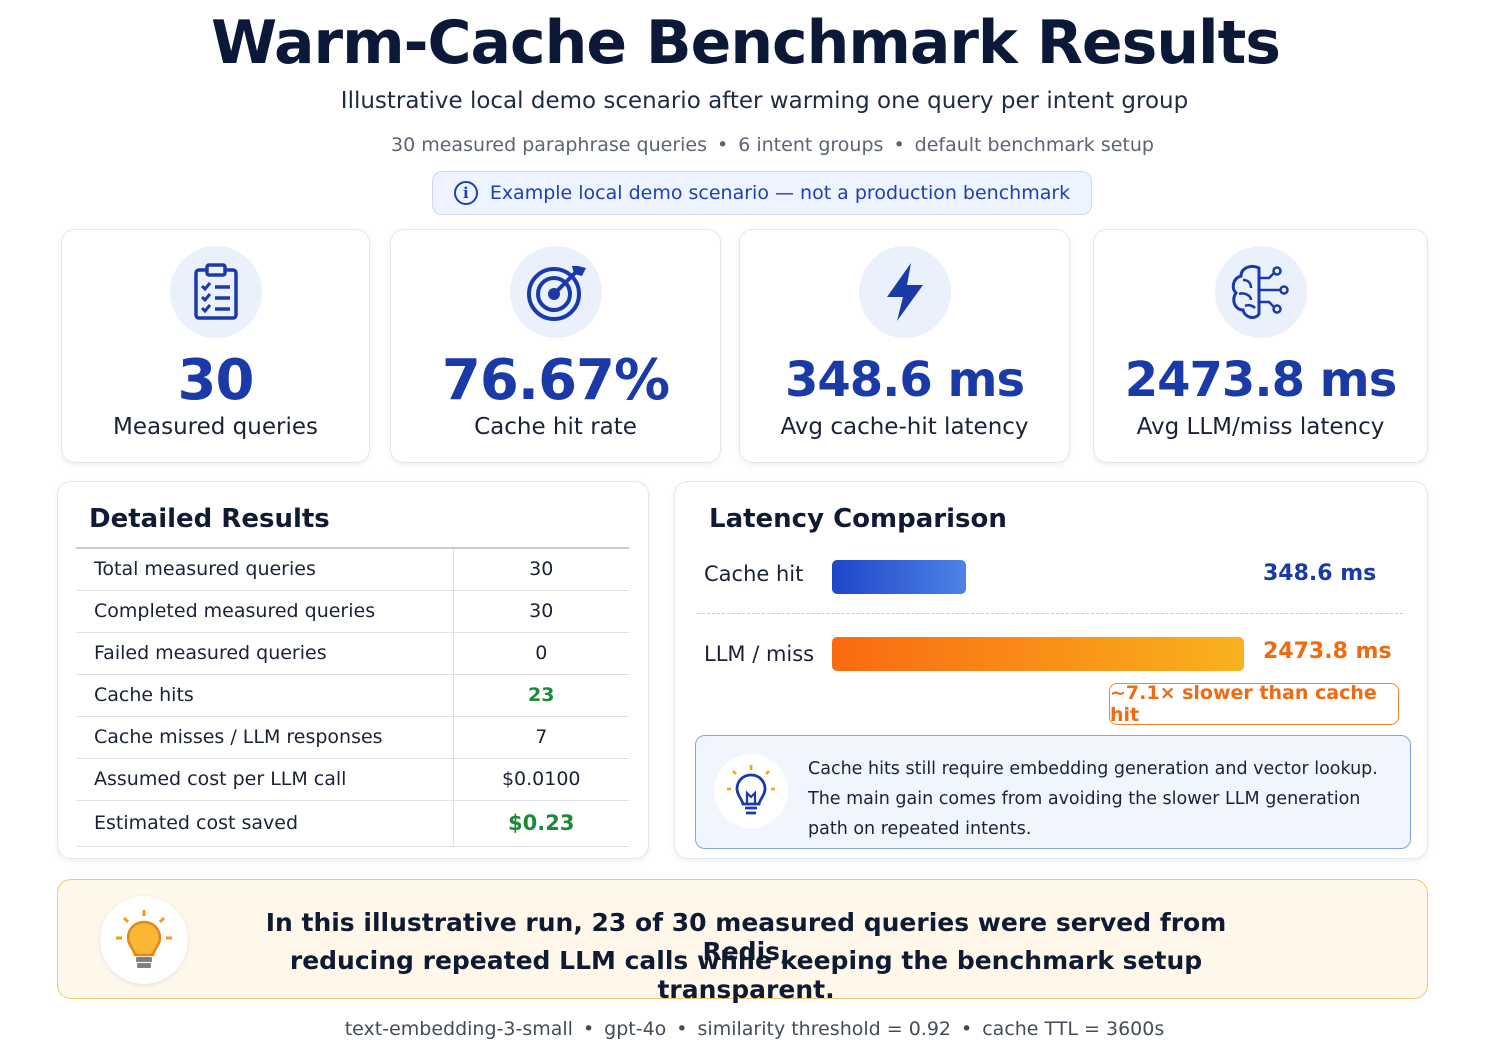 The width and height of the screenshot is (1491, 1055). Describe the element at coordinates (209, 519) in the screenshot. I see `detailed-results-title: Detailed Results` at that location.